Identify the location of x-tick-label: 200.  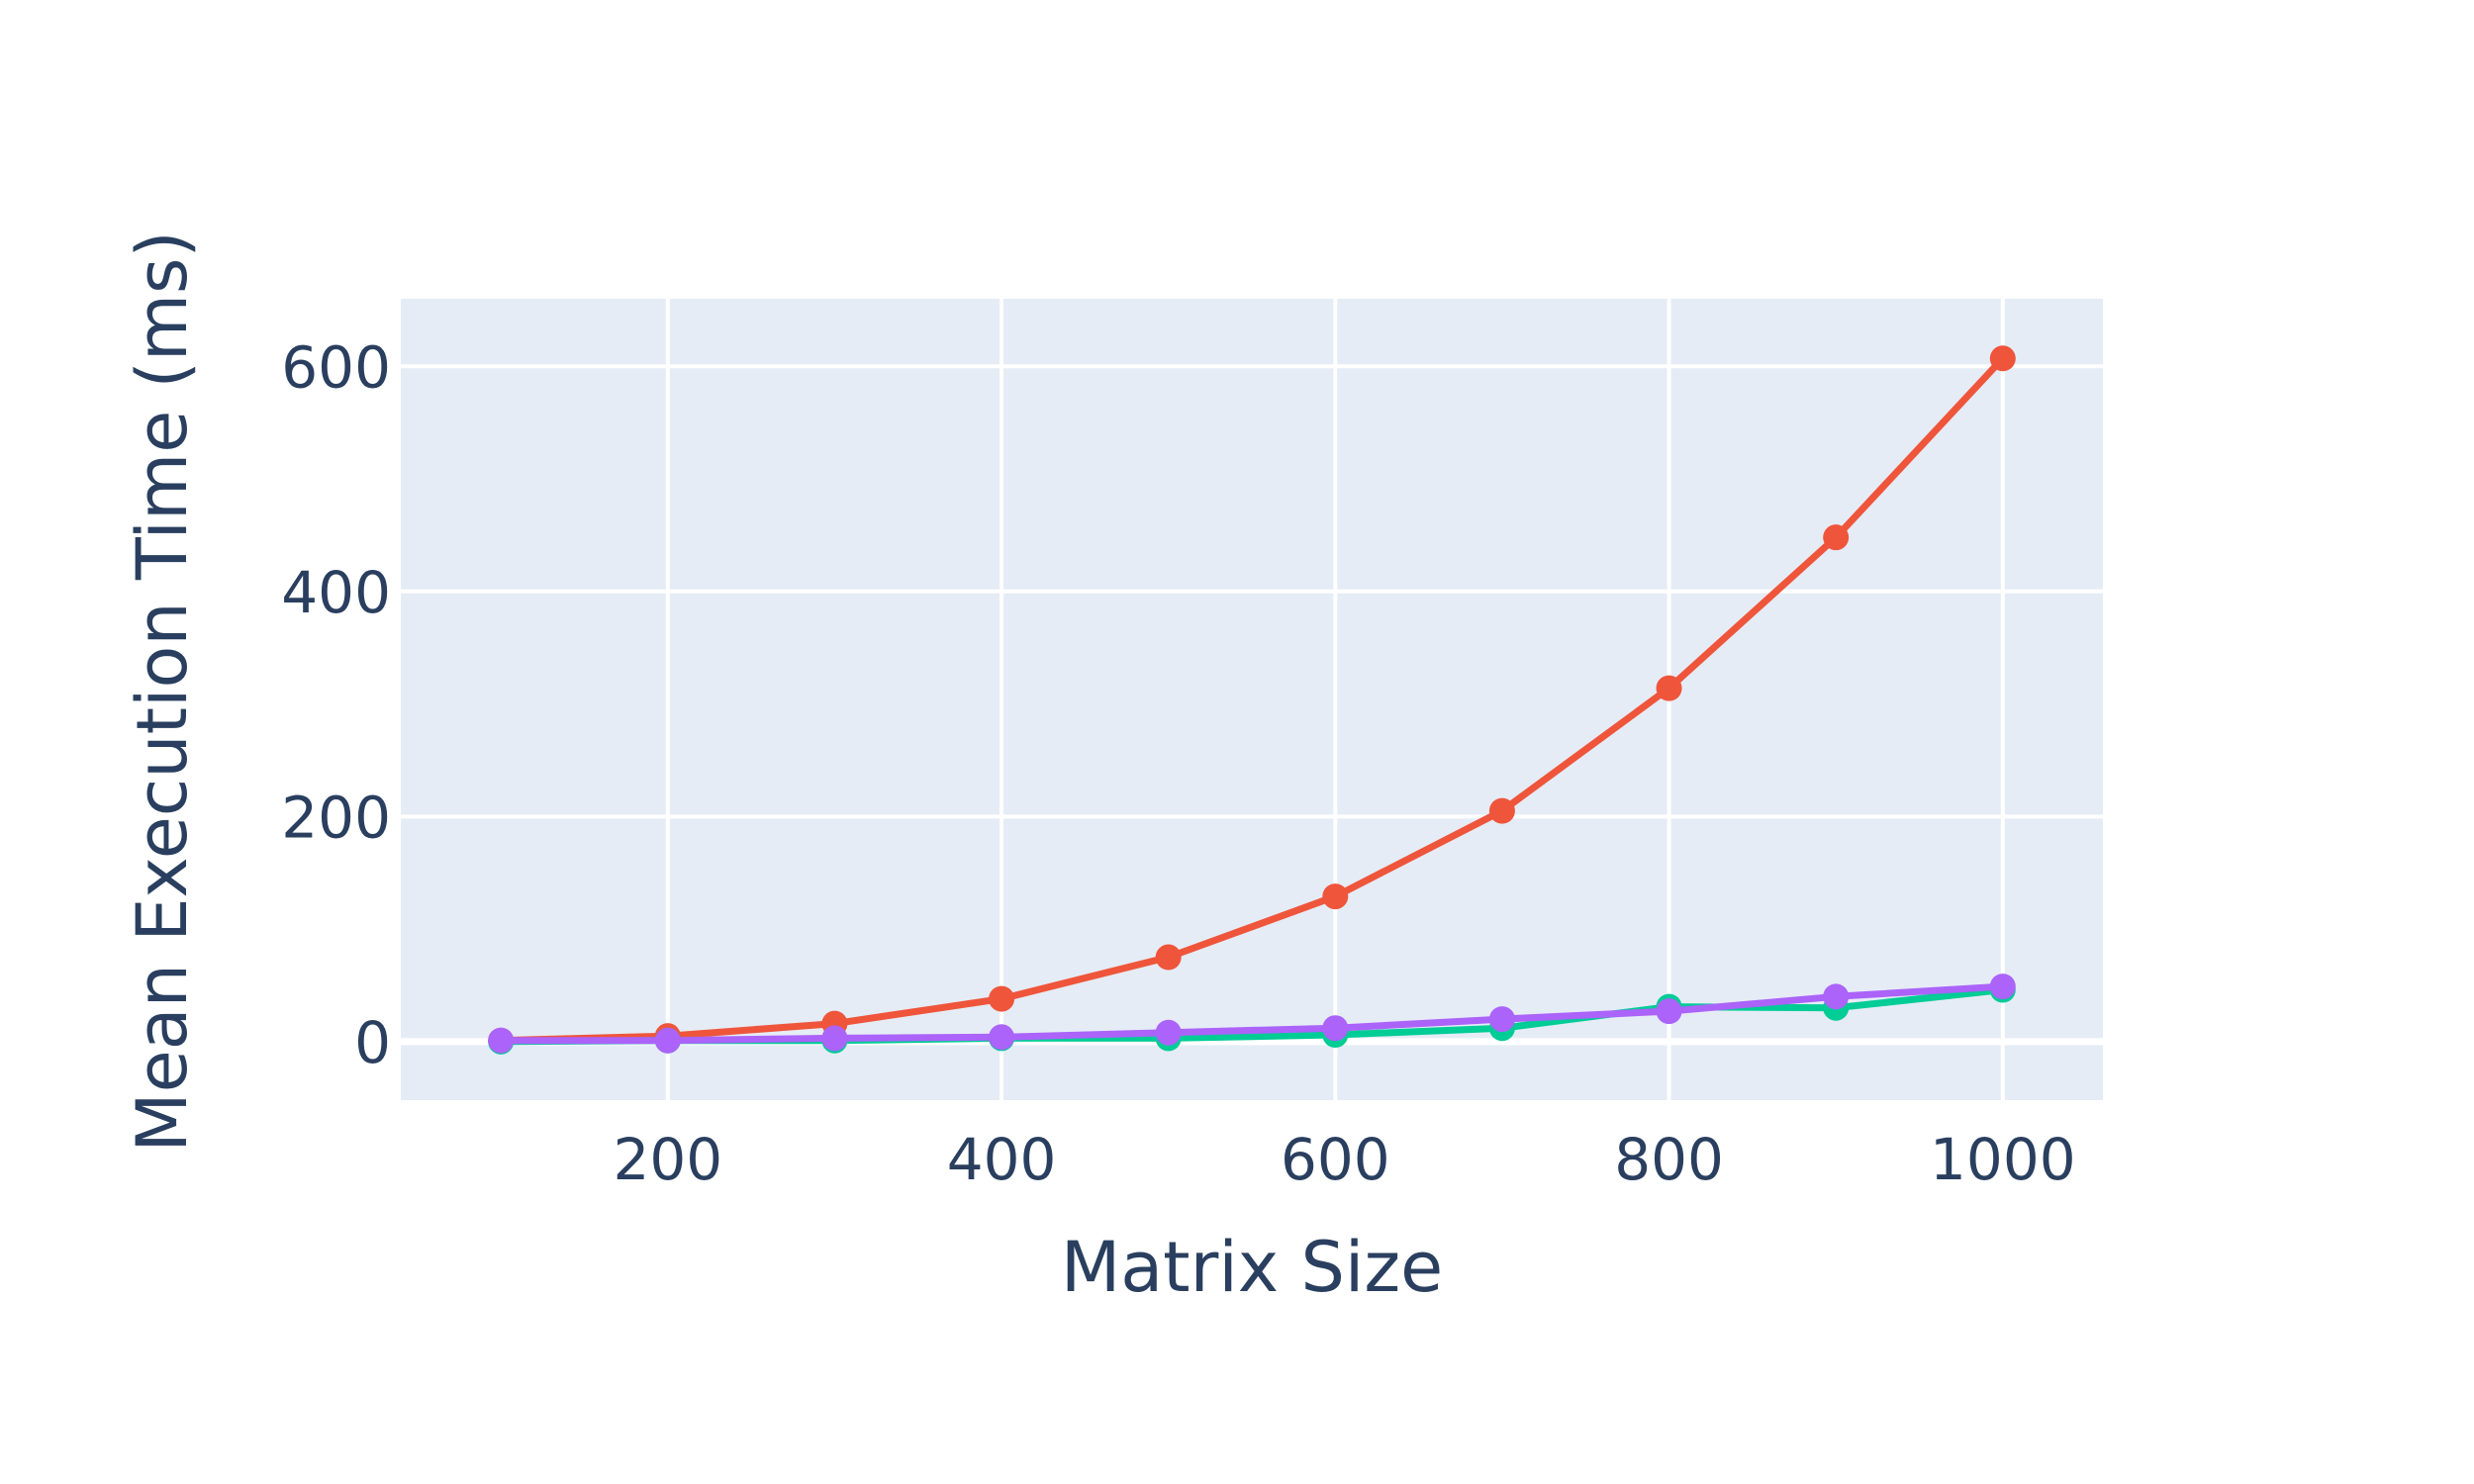
(668, 1159).